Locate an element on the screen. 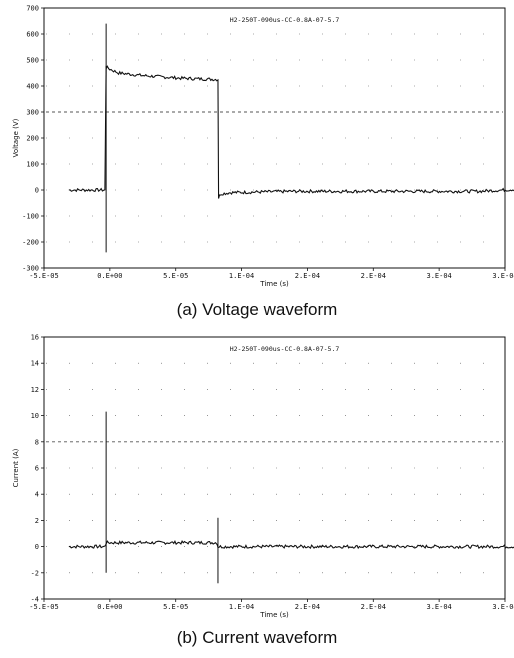 The height and width of the screenshot is (658, 514). voltage-ytick-label: -300 is located at coordinates (30, 269).